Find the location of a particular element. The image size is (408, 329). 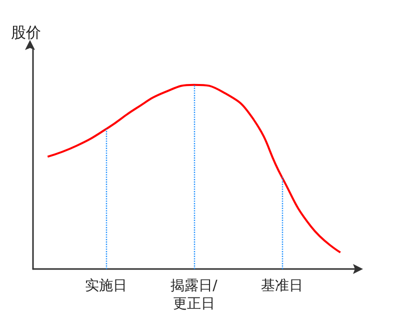

y-axis-title: 股价 is located at coordinates (26, 33).